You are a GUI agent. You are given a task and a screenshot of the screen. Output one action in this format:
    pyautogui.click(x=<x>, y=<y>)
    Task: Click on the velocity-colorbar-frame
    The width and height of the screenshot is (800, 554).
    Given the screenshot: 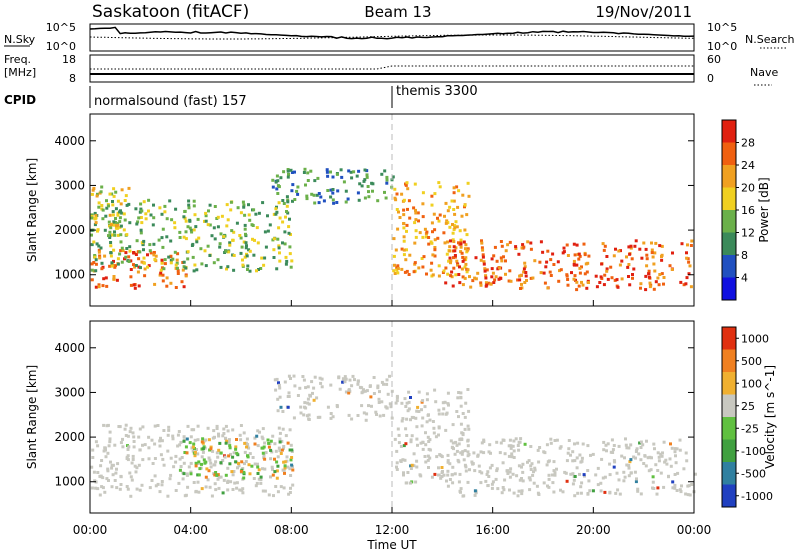 What is the action you would take?
    pyautogui.click(x=729, y=417)
    